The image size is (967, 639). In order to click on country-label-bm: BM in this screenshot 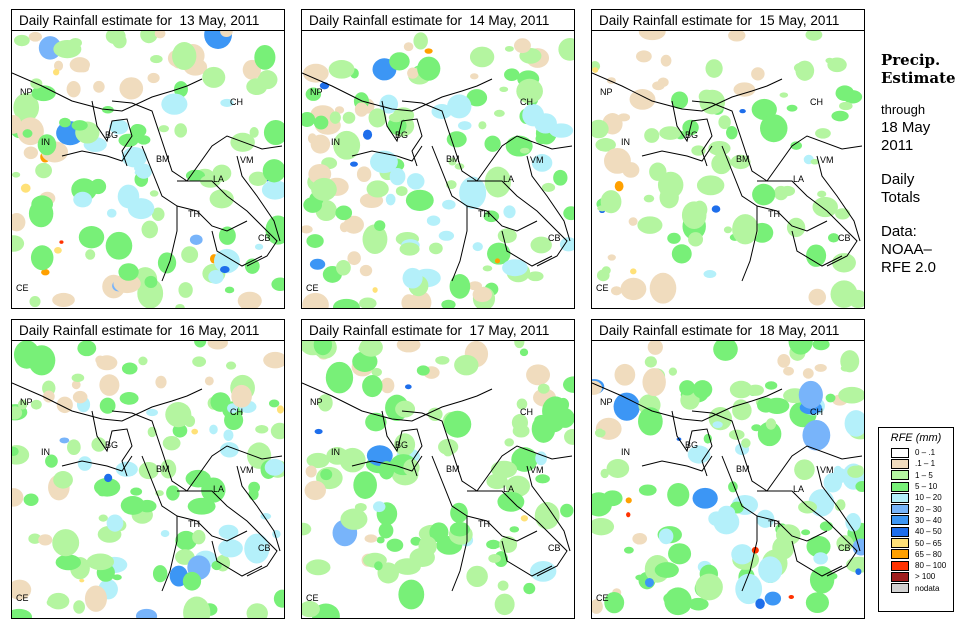, I will do `click(453, 159)`.